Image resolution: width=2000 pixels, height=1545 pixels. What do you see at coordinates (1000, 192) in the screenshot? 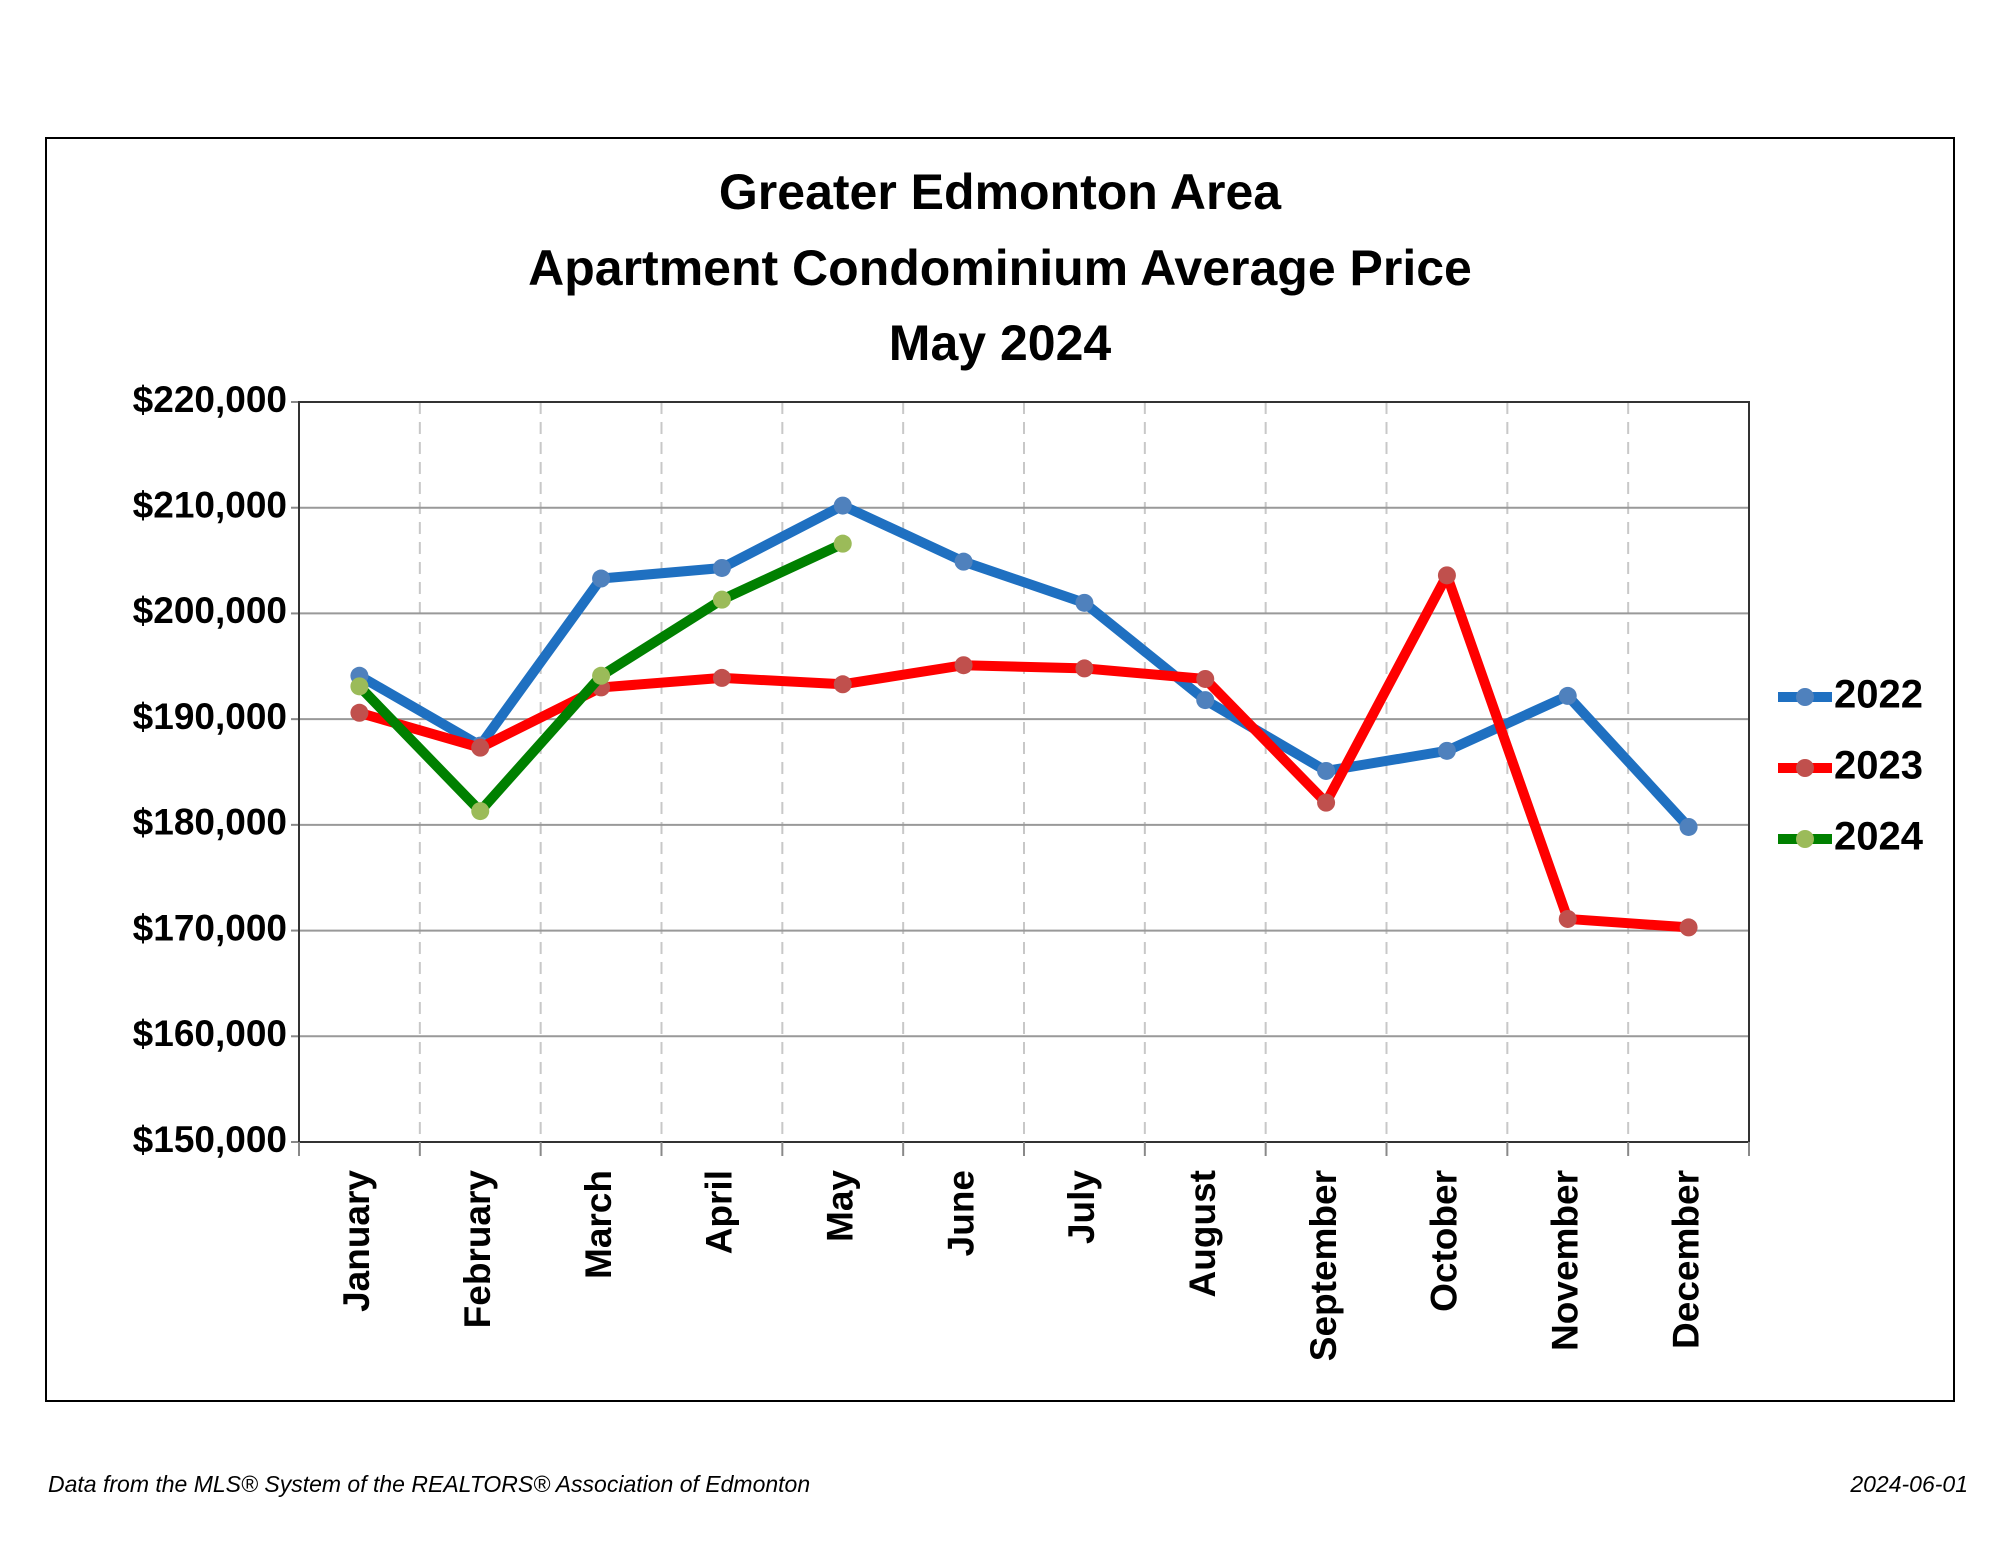
I see `chart-title: Greater Edmonton Area` at bounding box center [1000, 192].